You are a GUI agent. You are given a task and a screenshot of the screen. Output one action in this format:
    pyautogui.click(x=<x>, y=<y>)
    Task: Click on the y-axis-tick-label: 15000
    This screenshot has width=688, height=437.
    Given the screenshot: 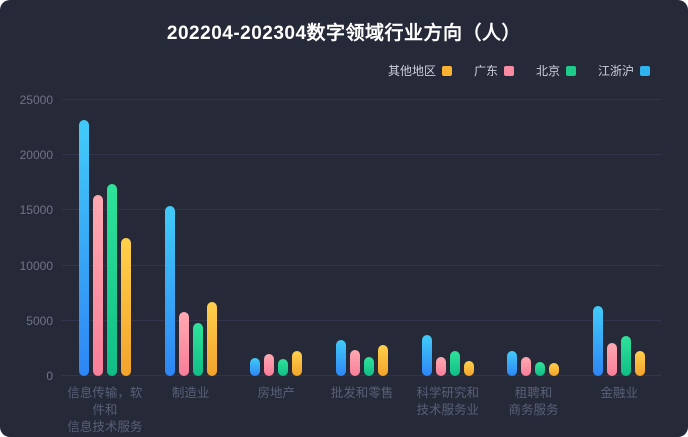 What is the action you would take?
    pyautogui.click(x=36, y=210)
    